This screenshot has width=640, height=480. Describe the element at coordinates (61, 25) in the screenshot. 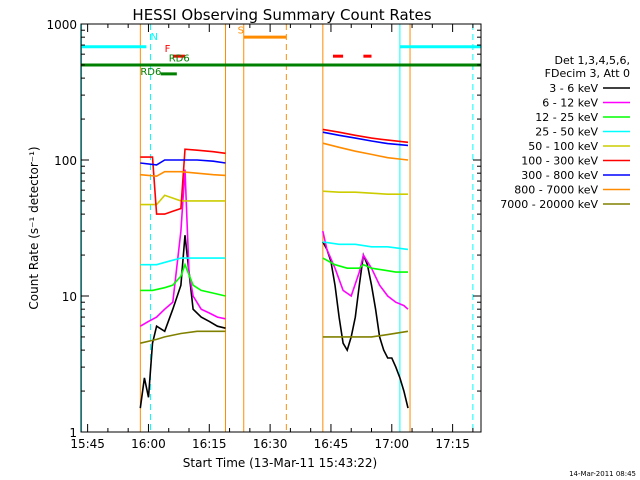

I see `y-tick-label-3: 1000` at that location.